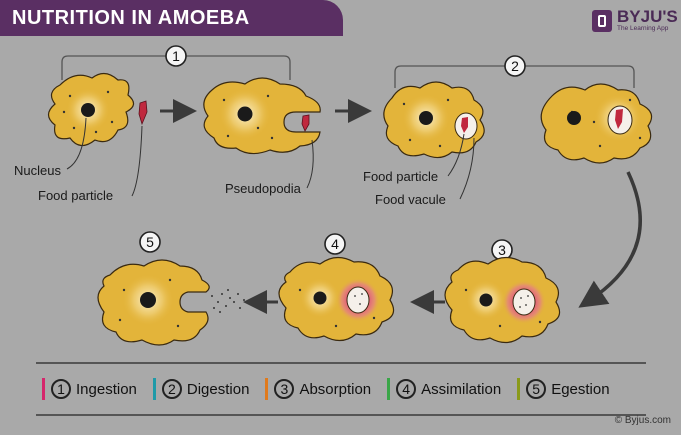 This screenshot has width=681, height=435. What do you see at coordinates (76, 195) in the screenshot?
I see `label-food-particle: Food particle` at bounding box center [76, 195].